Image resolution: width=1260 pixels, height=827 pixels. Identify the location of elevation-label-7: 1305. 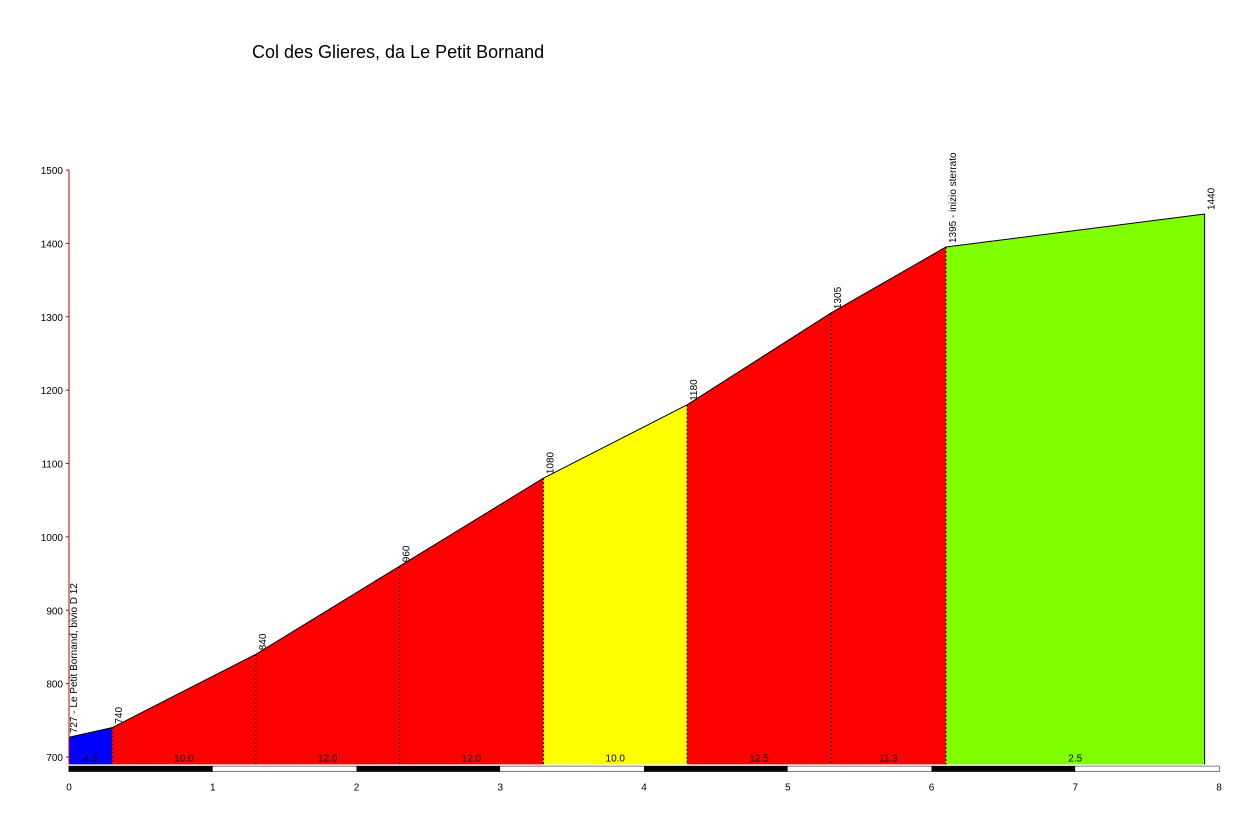
(838, 297).